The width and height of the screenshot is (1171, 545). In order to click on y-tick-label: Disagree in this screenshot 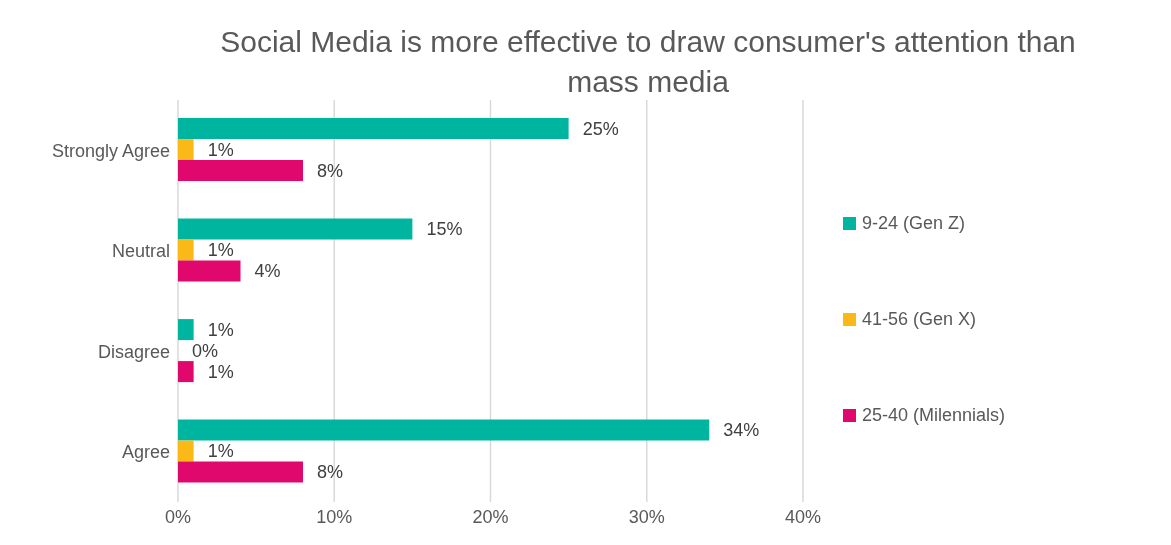, I will do `click(133, 351)`.